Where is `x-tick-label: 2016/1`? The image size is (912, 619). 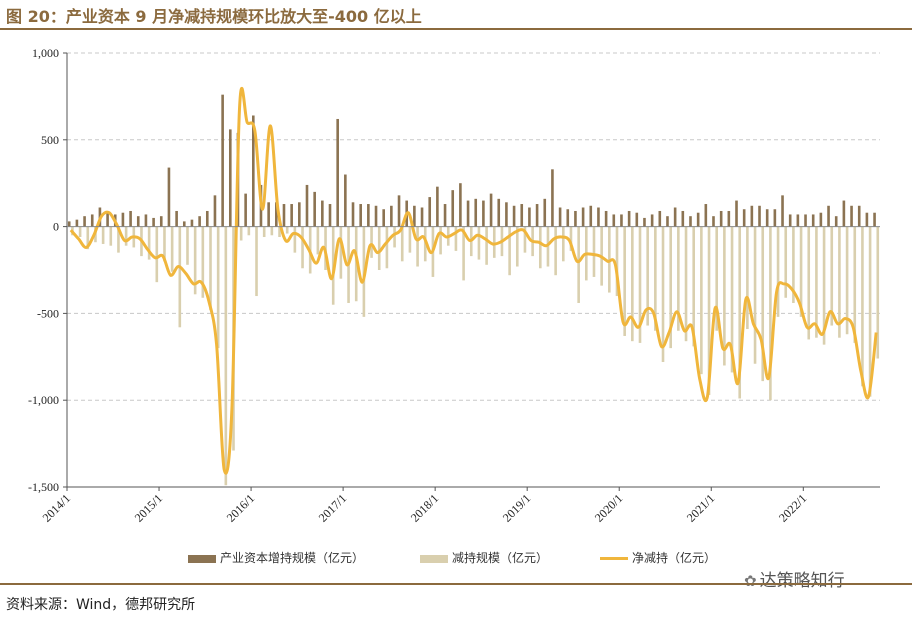 x-tick-label: 2016/1 is located at coordinates (240, 507).